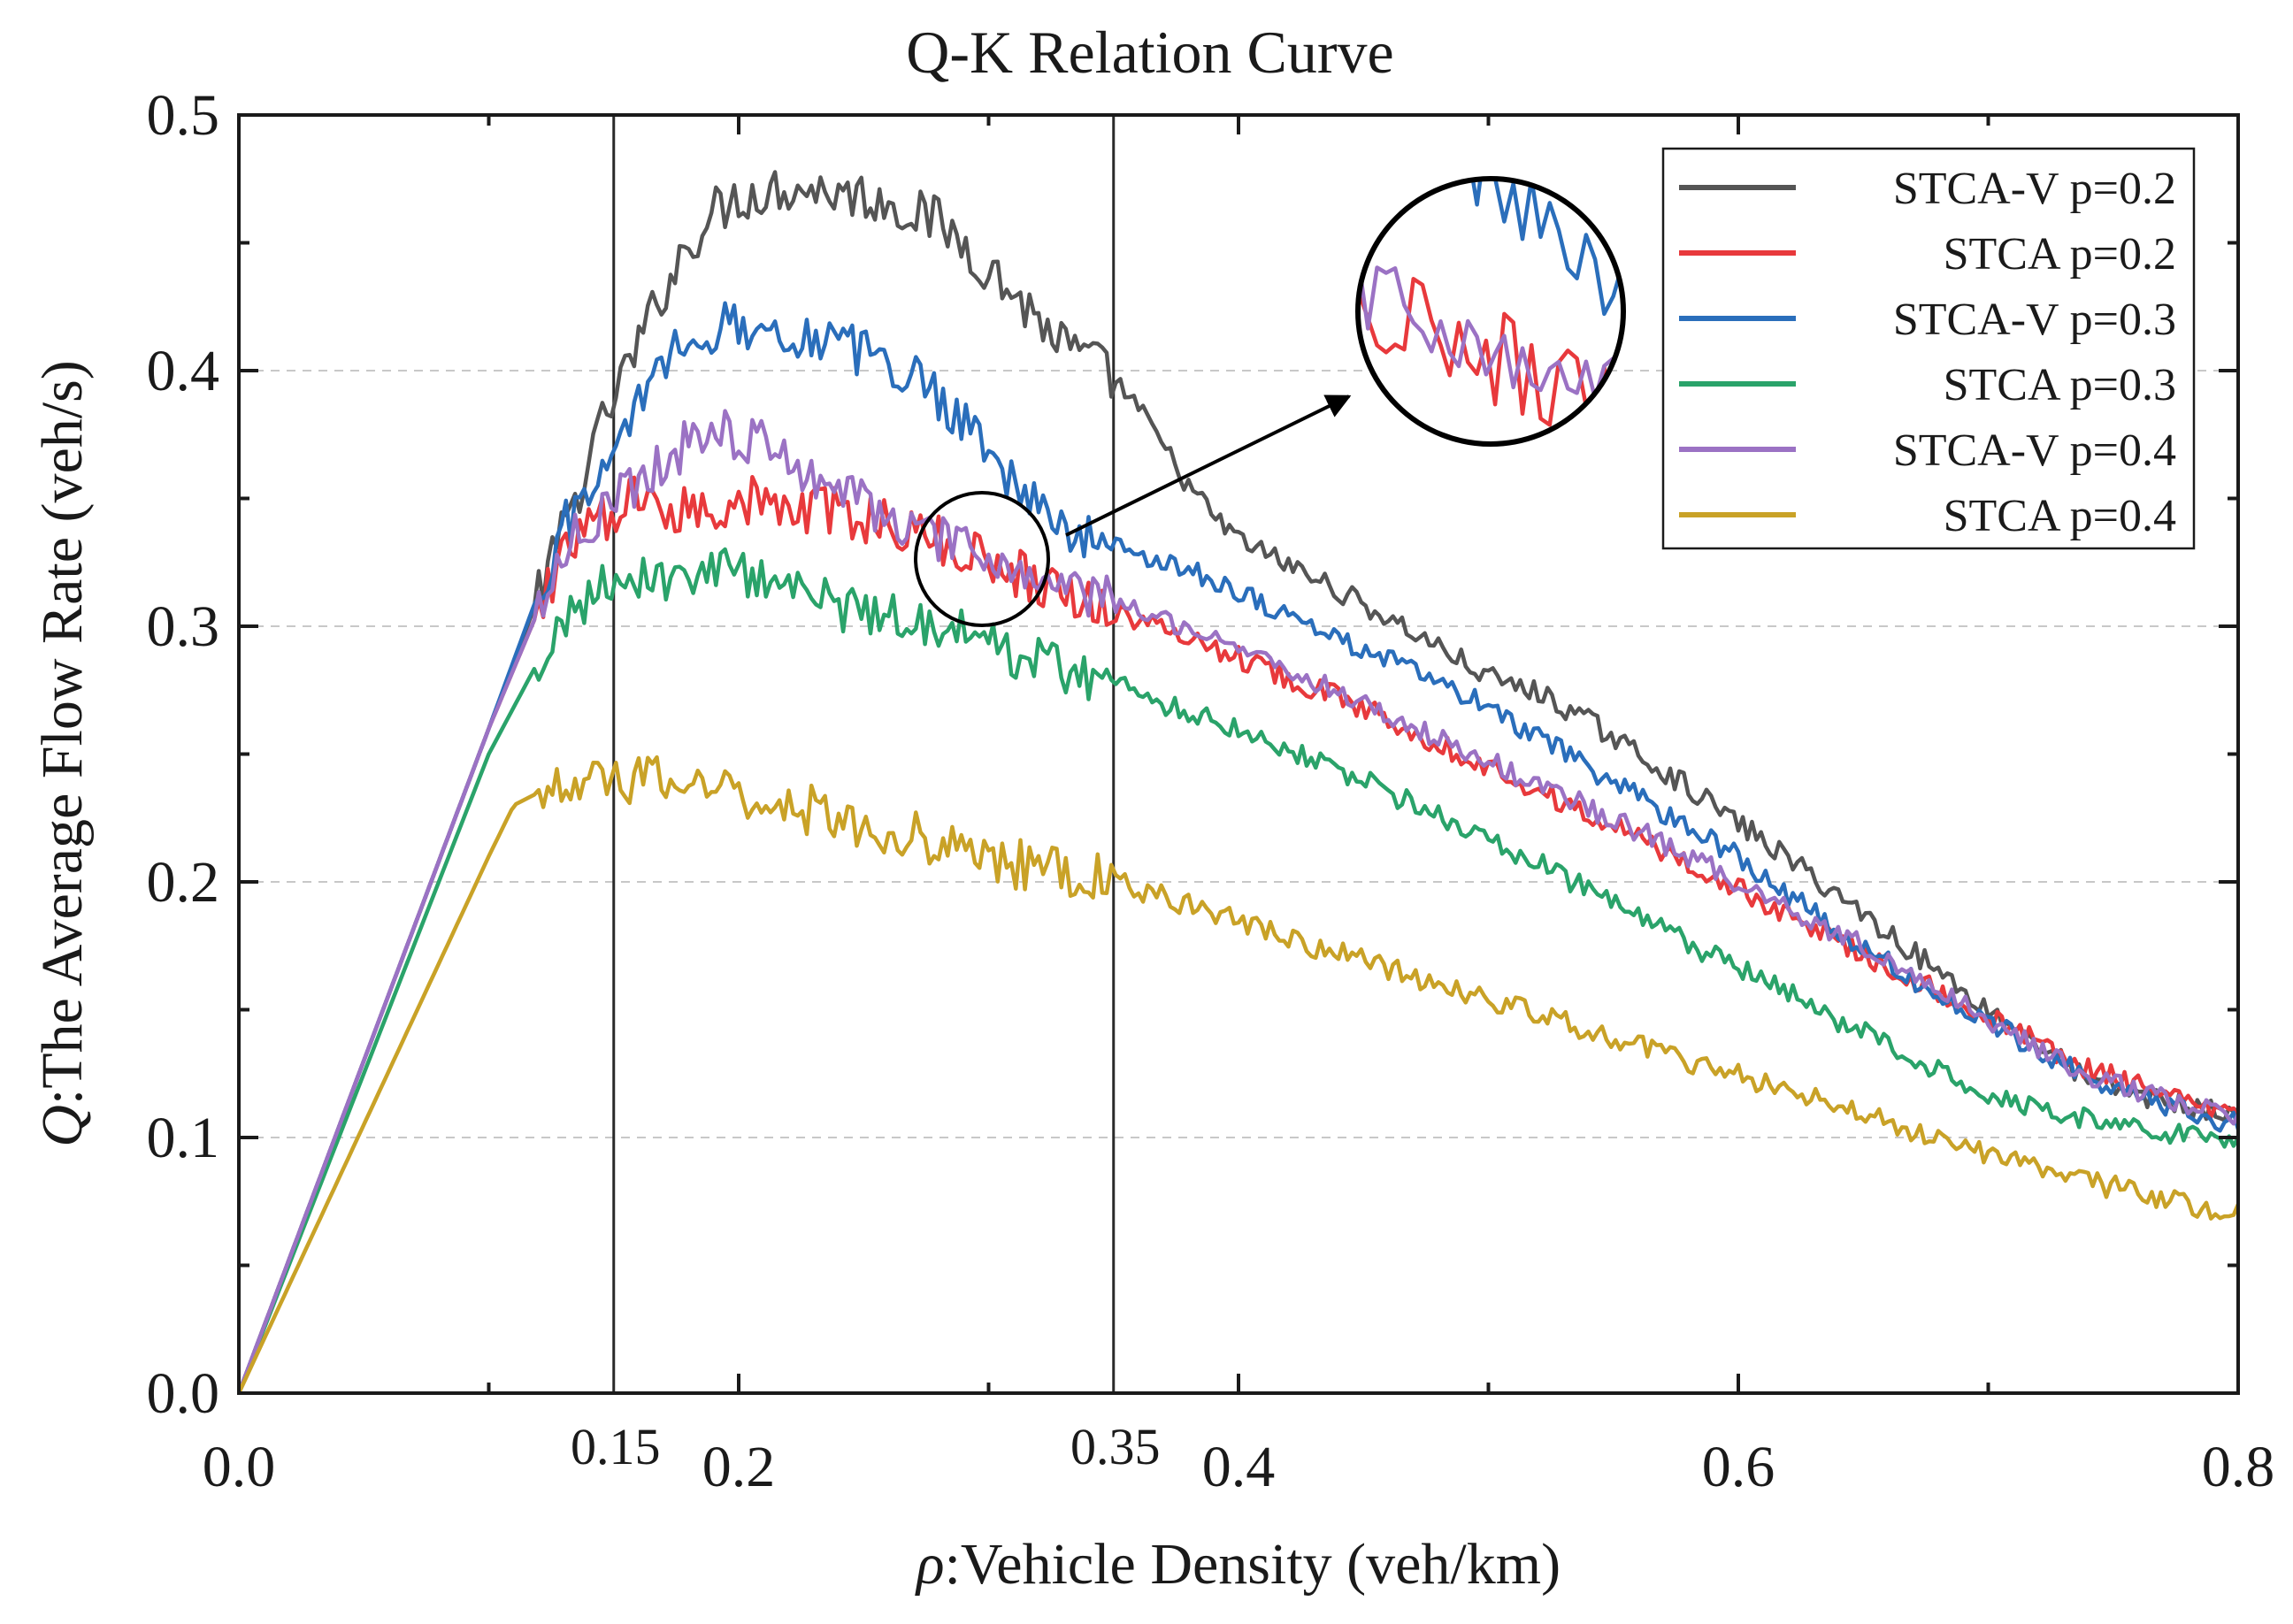 This screenshot has width=2293, height=1624. Describe the element at coordinates (183, 626) in the screenshot. I see `y-tick-label-3: 0.3` at that location.